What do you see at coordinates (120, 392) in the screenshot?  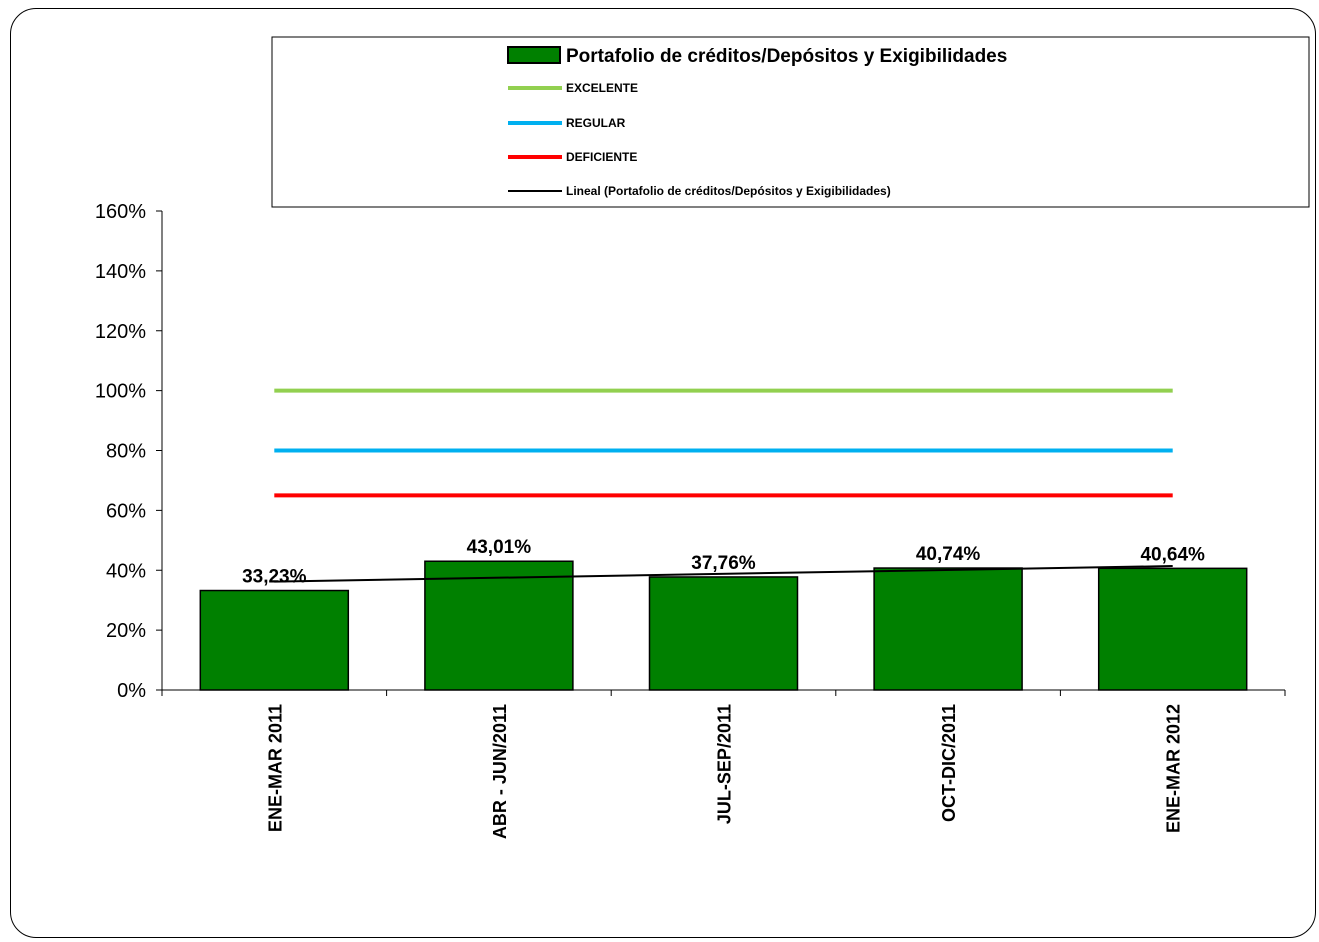 I see `y-tick-label: 100%` at bounding box center [120, 392].